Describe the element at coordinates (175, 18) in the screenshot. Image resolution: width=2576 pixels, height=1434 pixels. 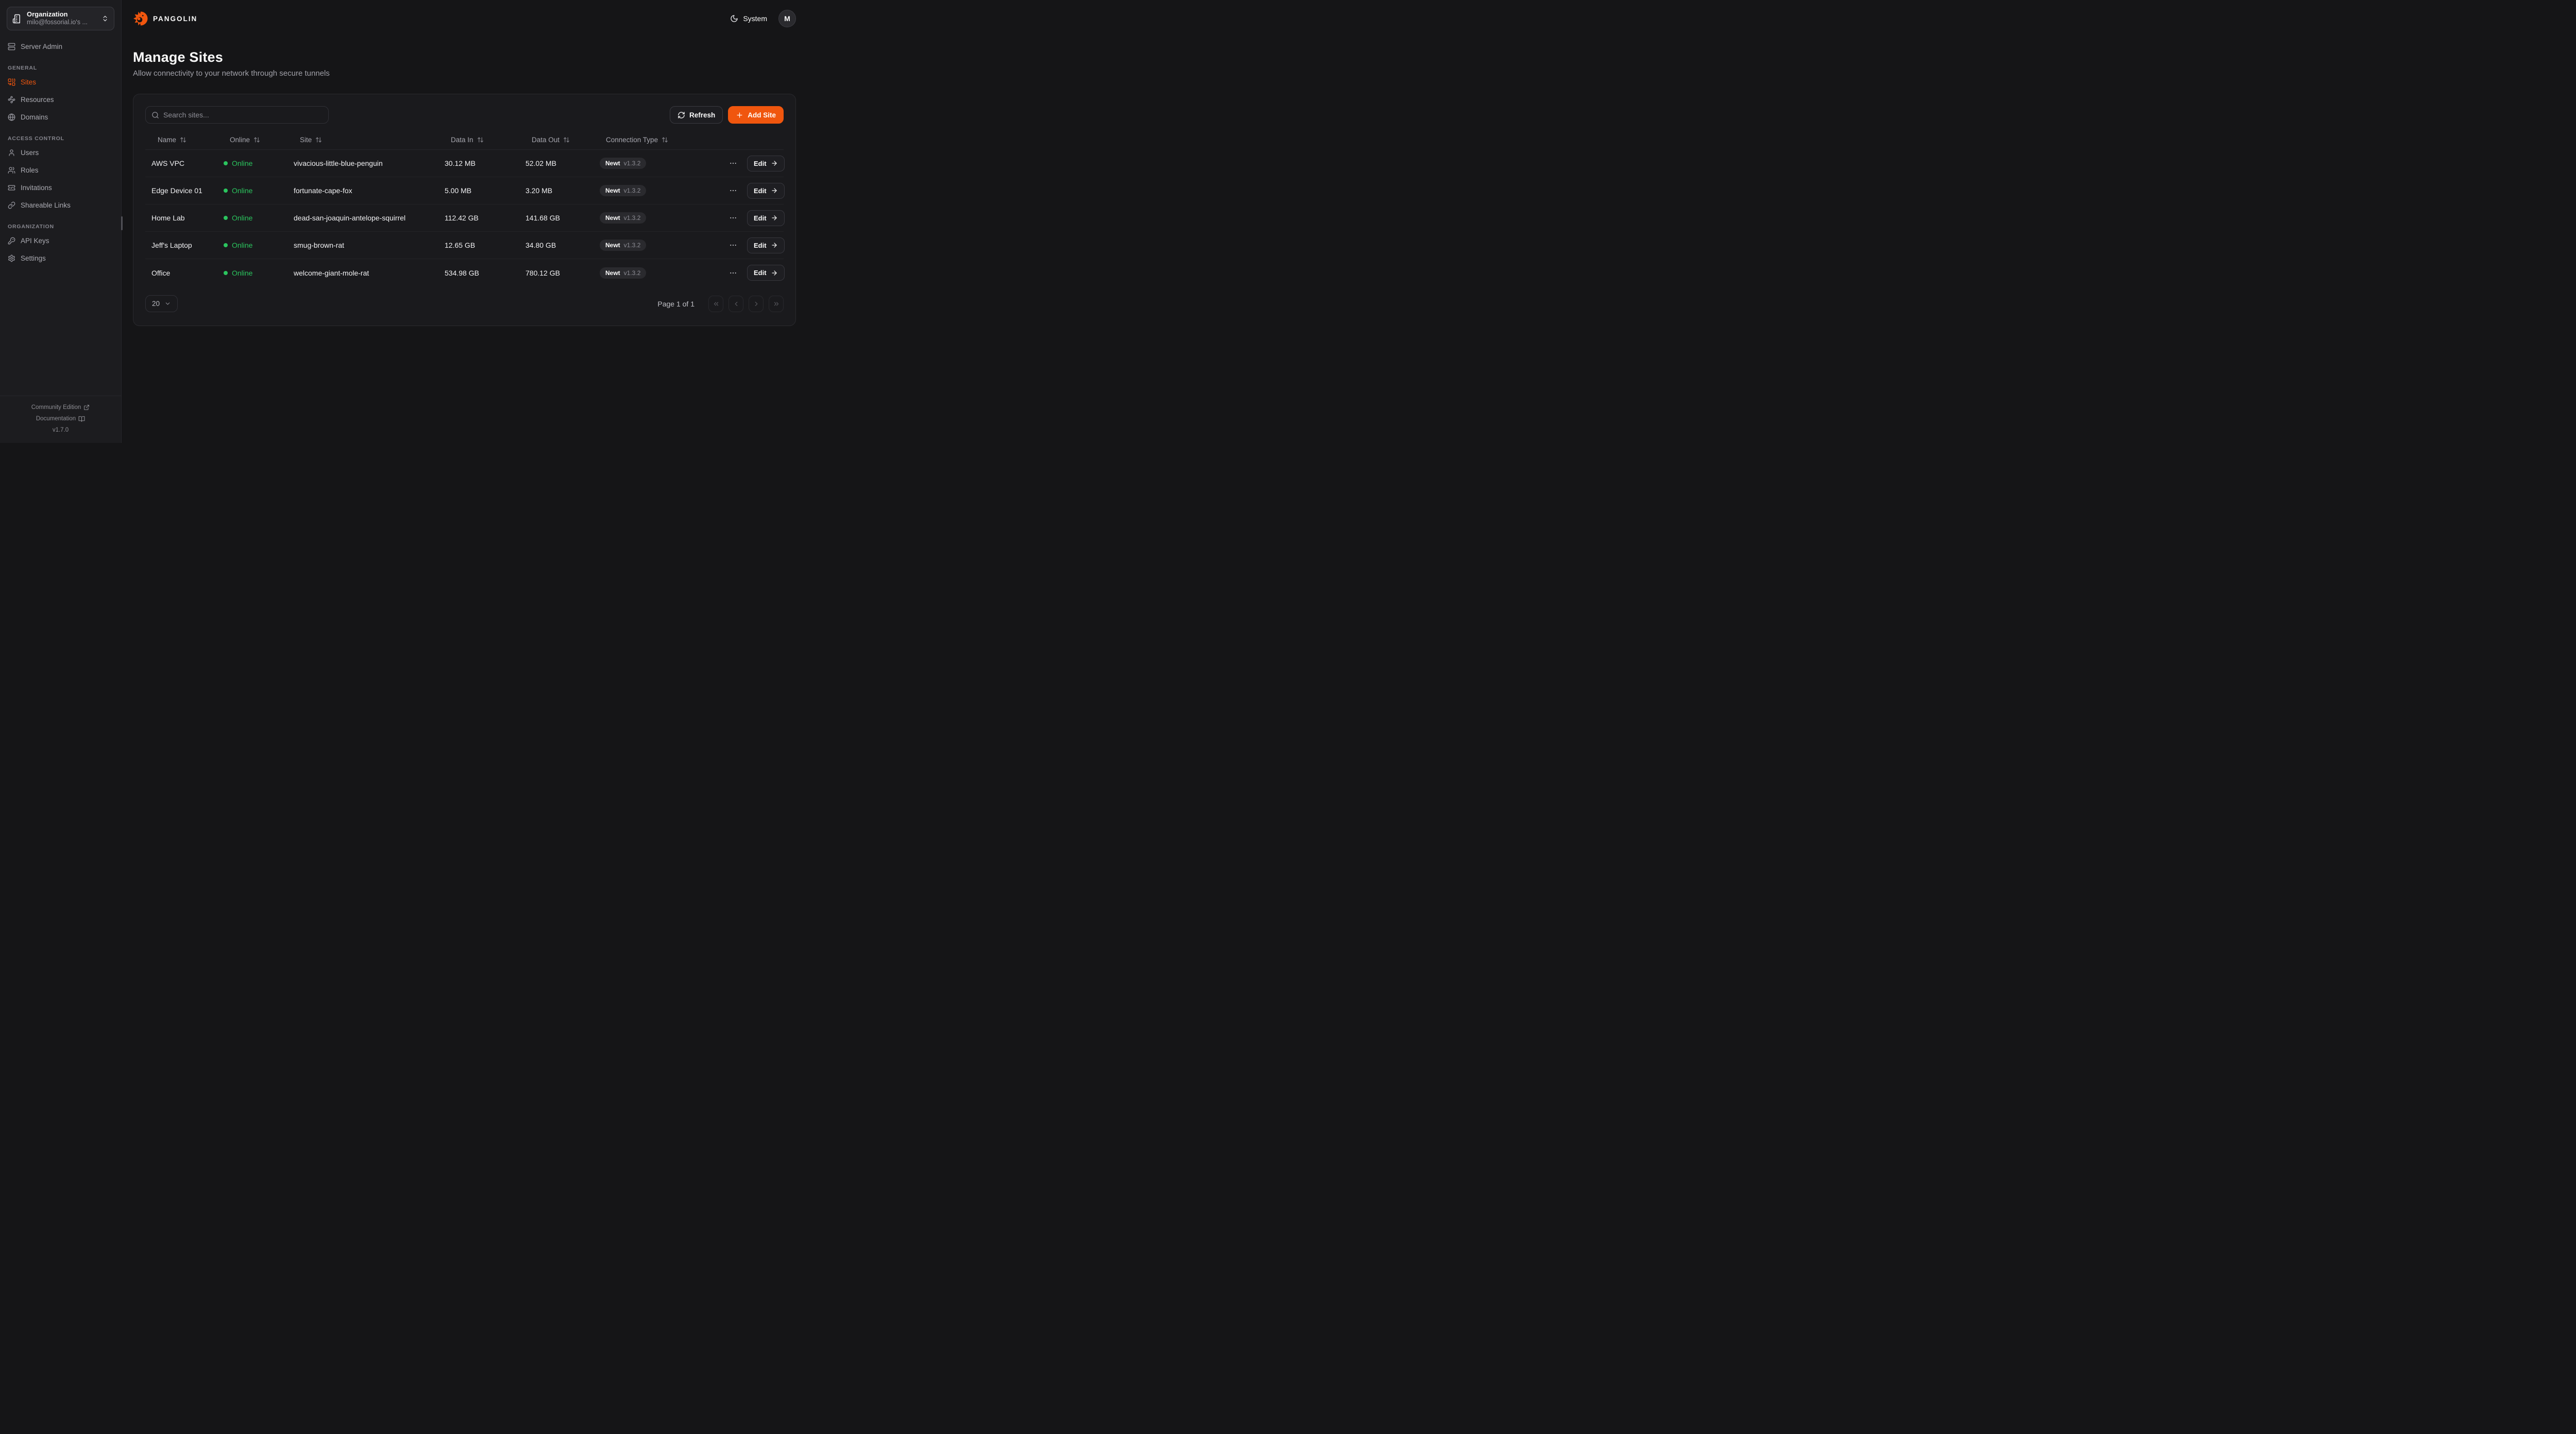
I see `brand-name: PANGOLIN` at that location.